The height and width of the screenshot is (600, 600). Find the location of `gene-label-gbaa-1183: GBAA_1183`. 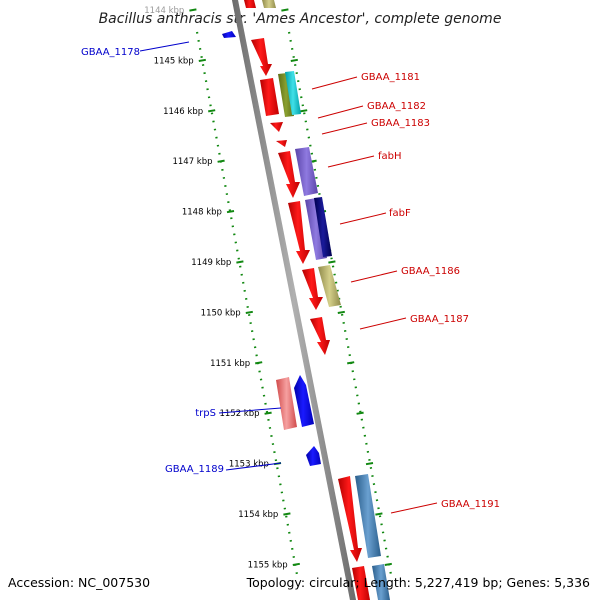

gene-label-gbaa-1183: GBAA_1183 is located at coordinates (400, 123).